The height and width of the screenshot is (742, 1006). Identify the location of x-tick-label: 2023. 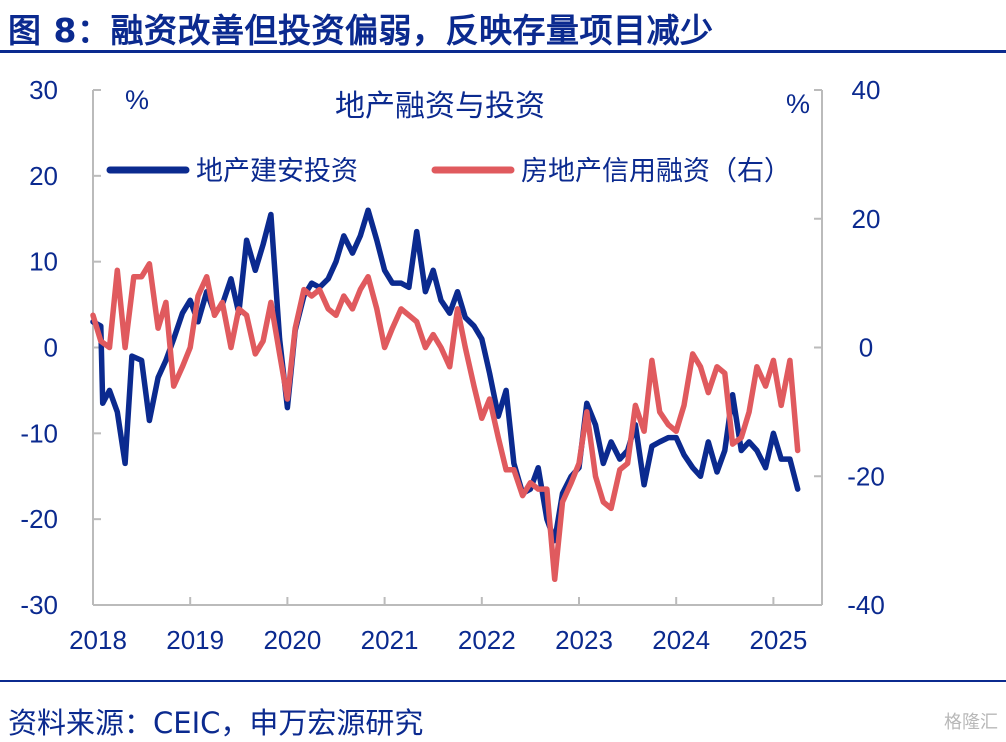
(584, 640).